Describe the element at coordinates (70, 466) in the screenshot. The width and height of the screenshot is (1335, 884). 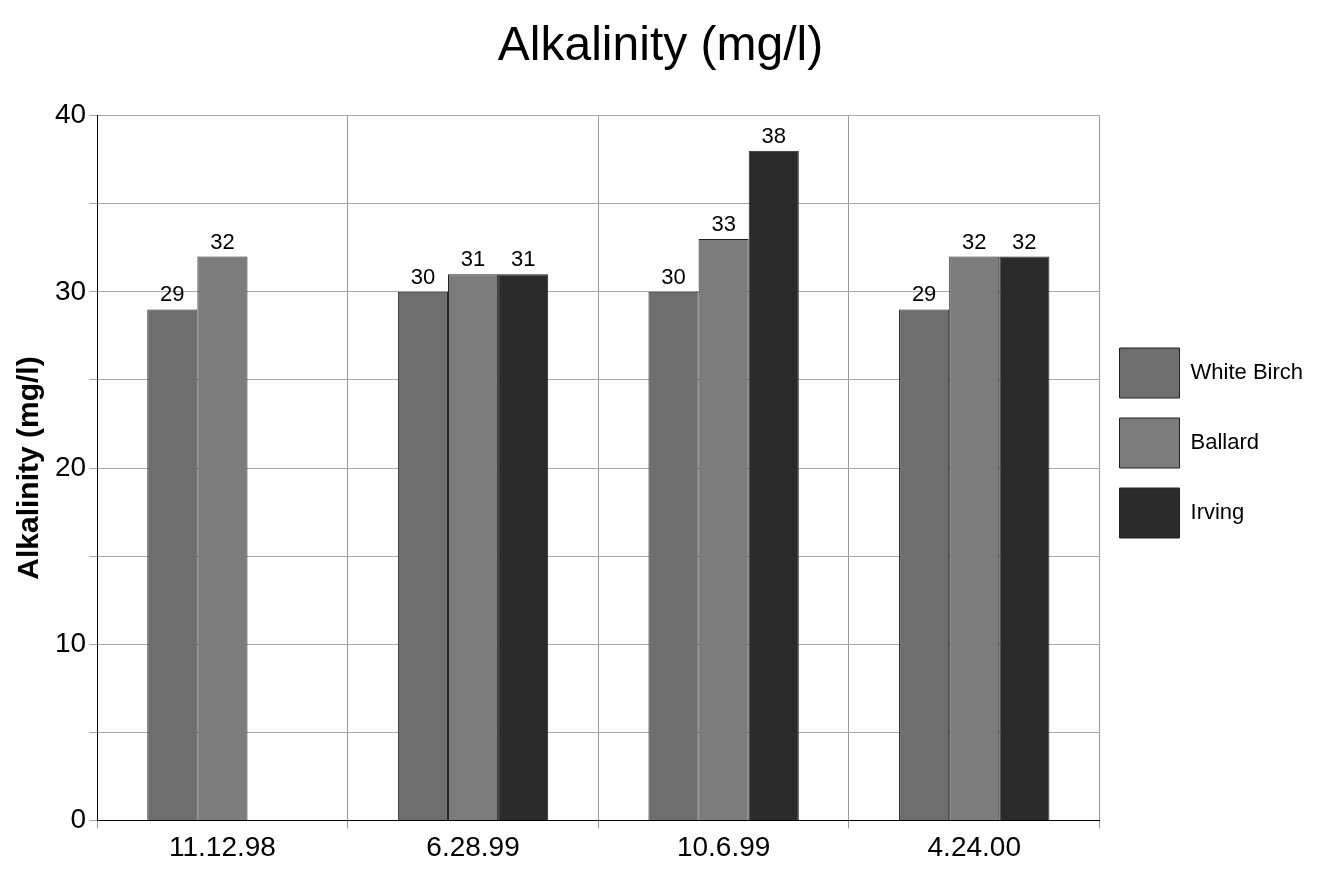
I see `y-tick-label: 20` at that location.